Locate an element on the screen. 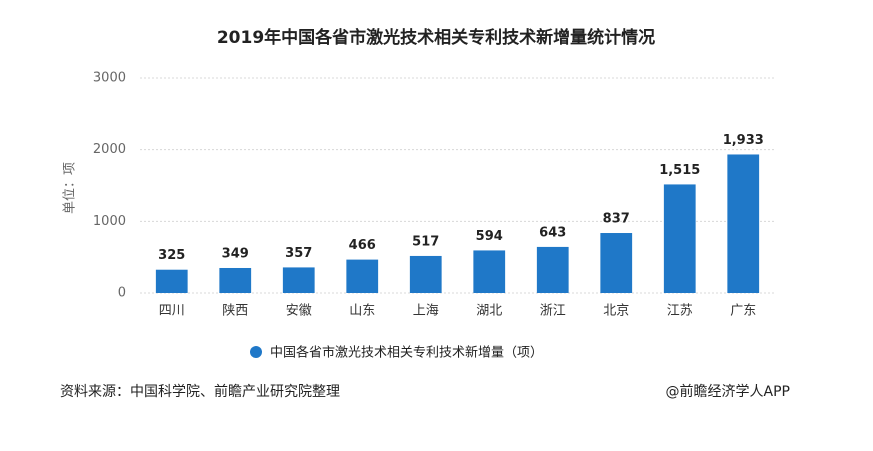 The width and height of the screenshot is (873, 451). legend-marker is located at coordinates (256, 352).